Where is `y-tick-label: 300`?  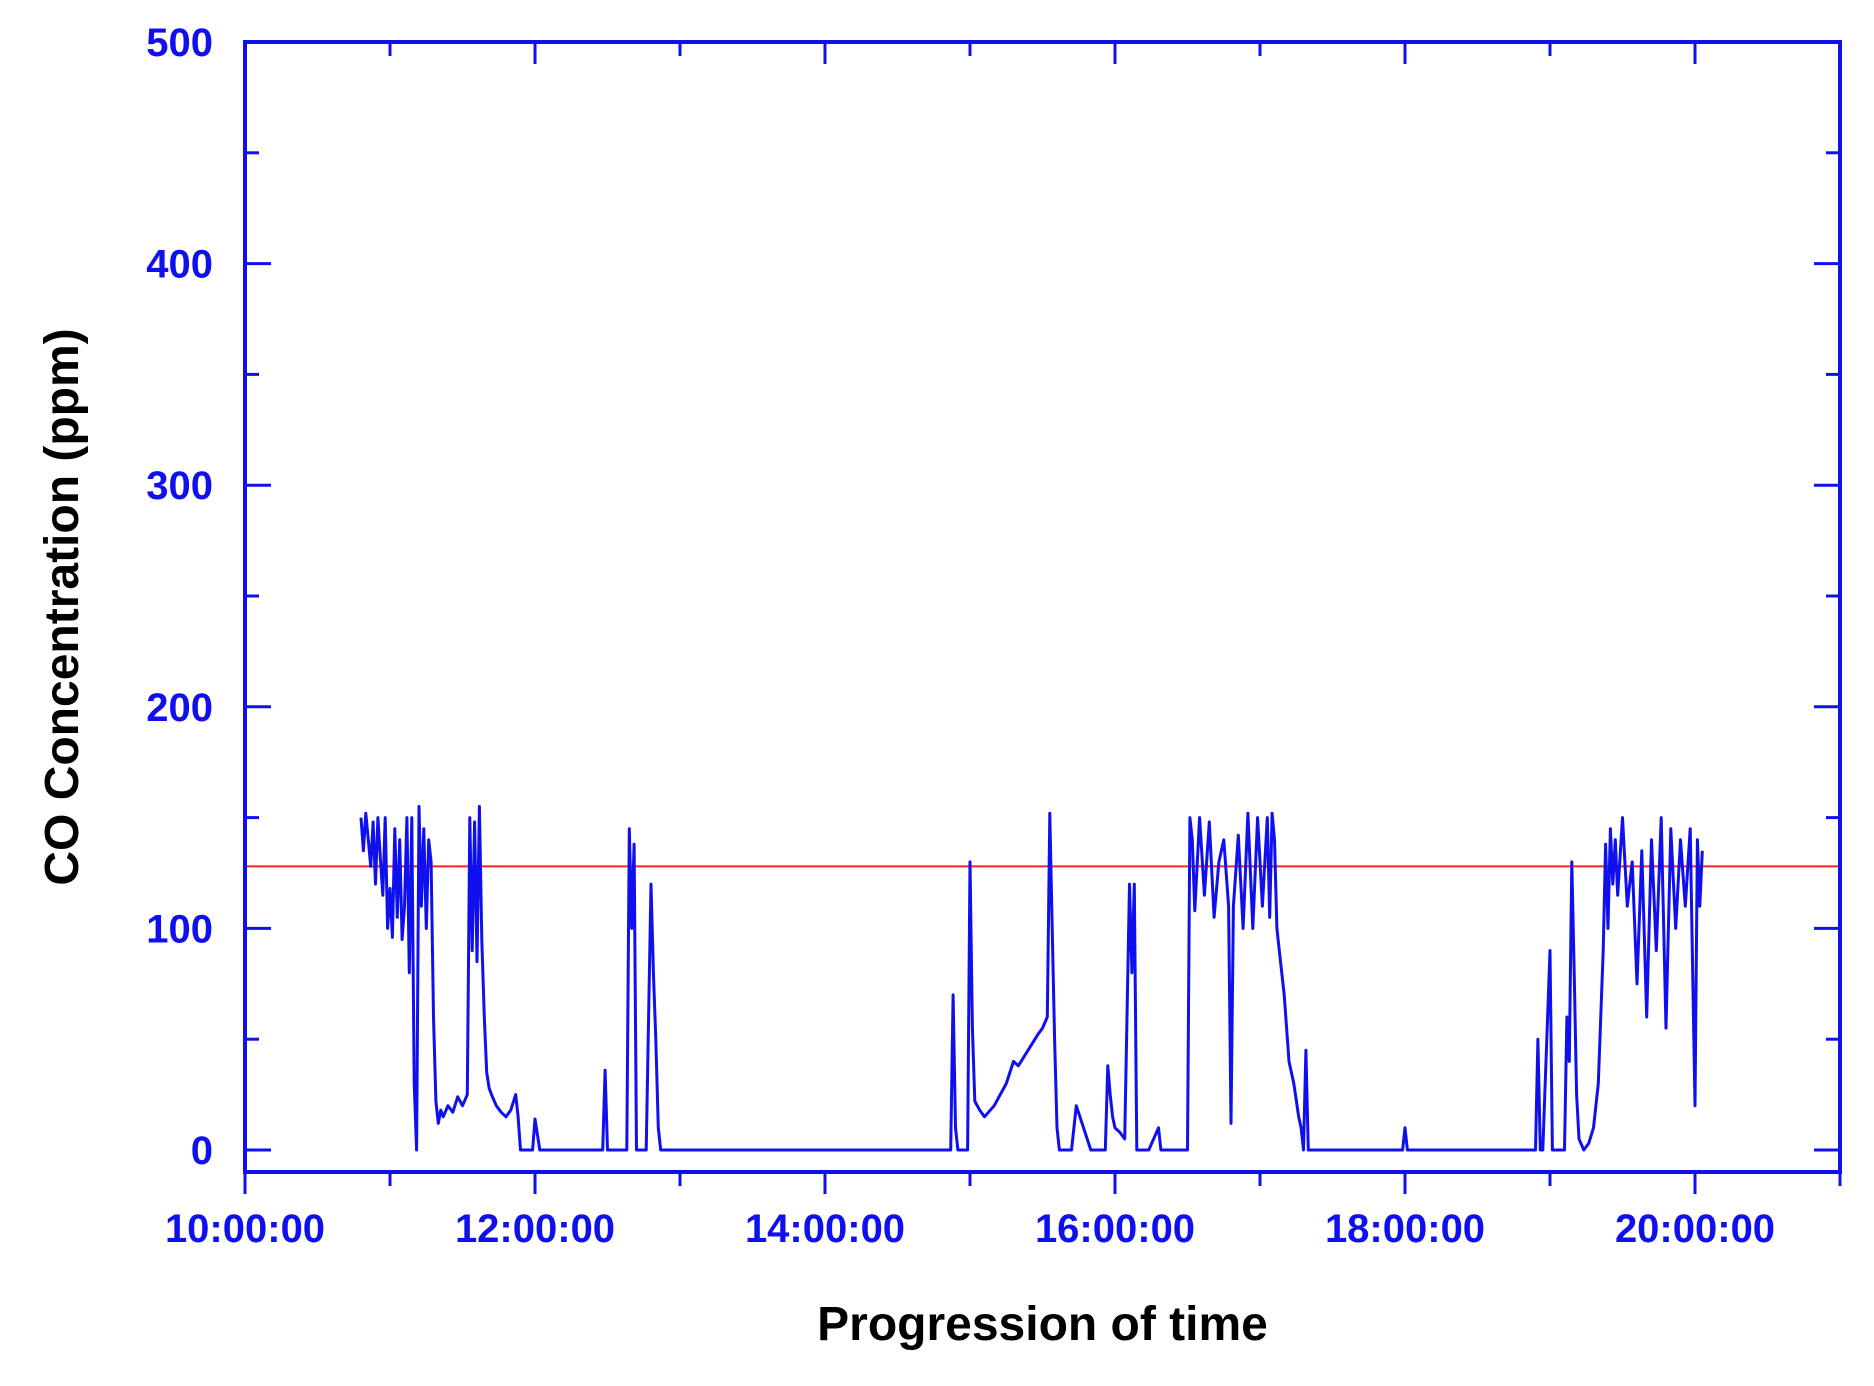 y-tick-label: 300 is located at coordinates (179, 486).